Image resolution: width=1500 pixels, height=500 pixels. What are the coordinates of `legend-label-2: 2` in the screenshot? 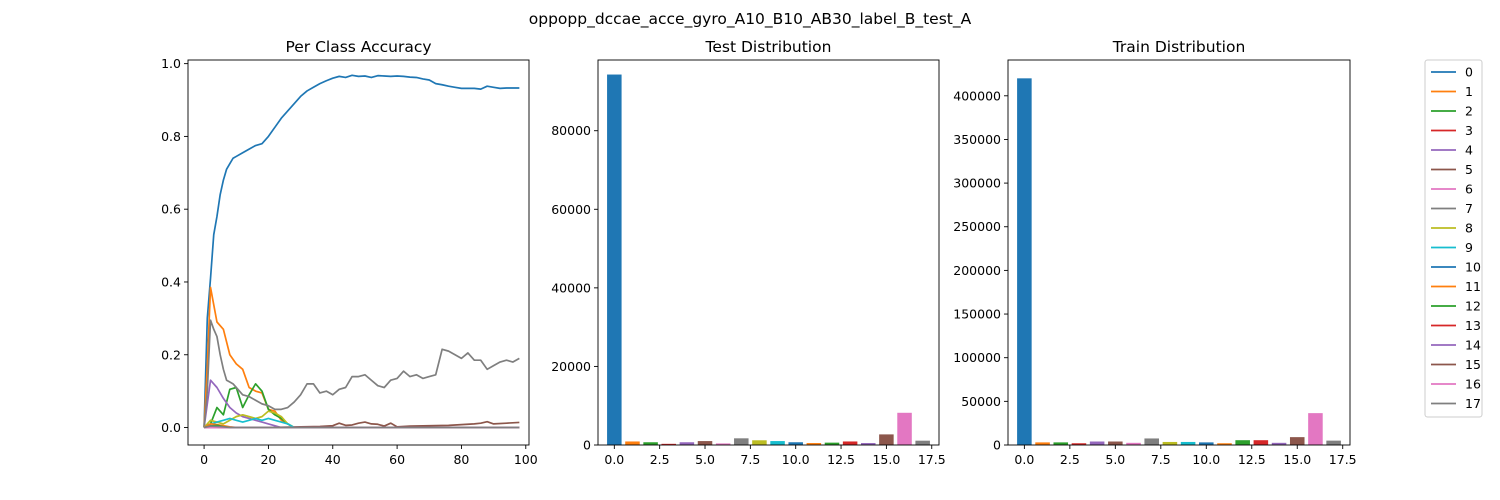 It's located at (1469, 111).